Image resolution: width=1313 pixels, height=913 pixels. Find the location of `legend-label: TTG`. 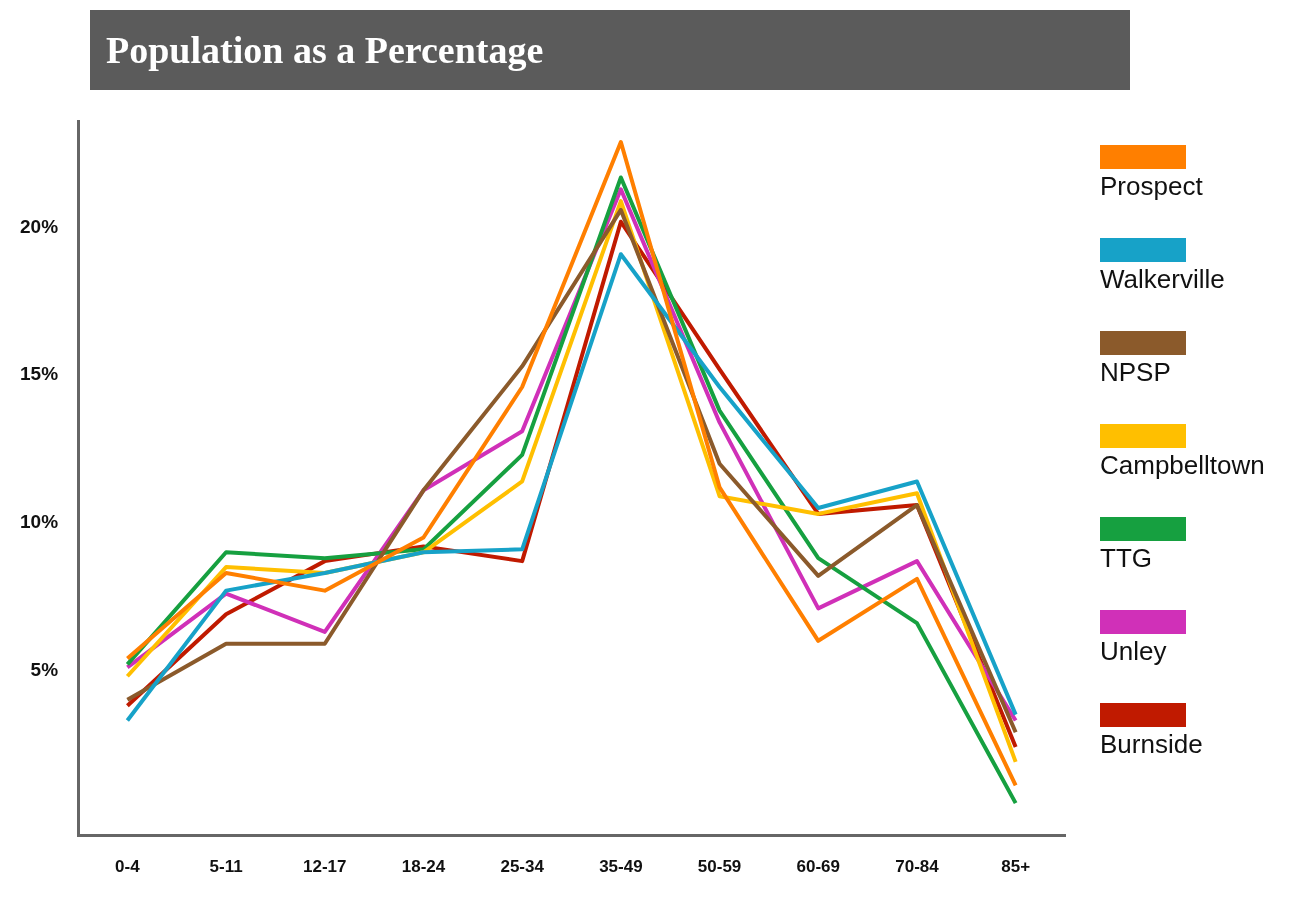

legend-label: TTG is located at coordinates (1126, 558).